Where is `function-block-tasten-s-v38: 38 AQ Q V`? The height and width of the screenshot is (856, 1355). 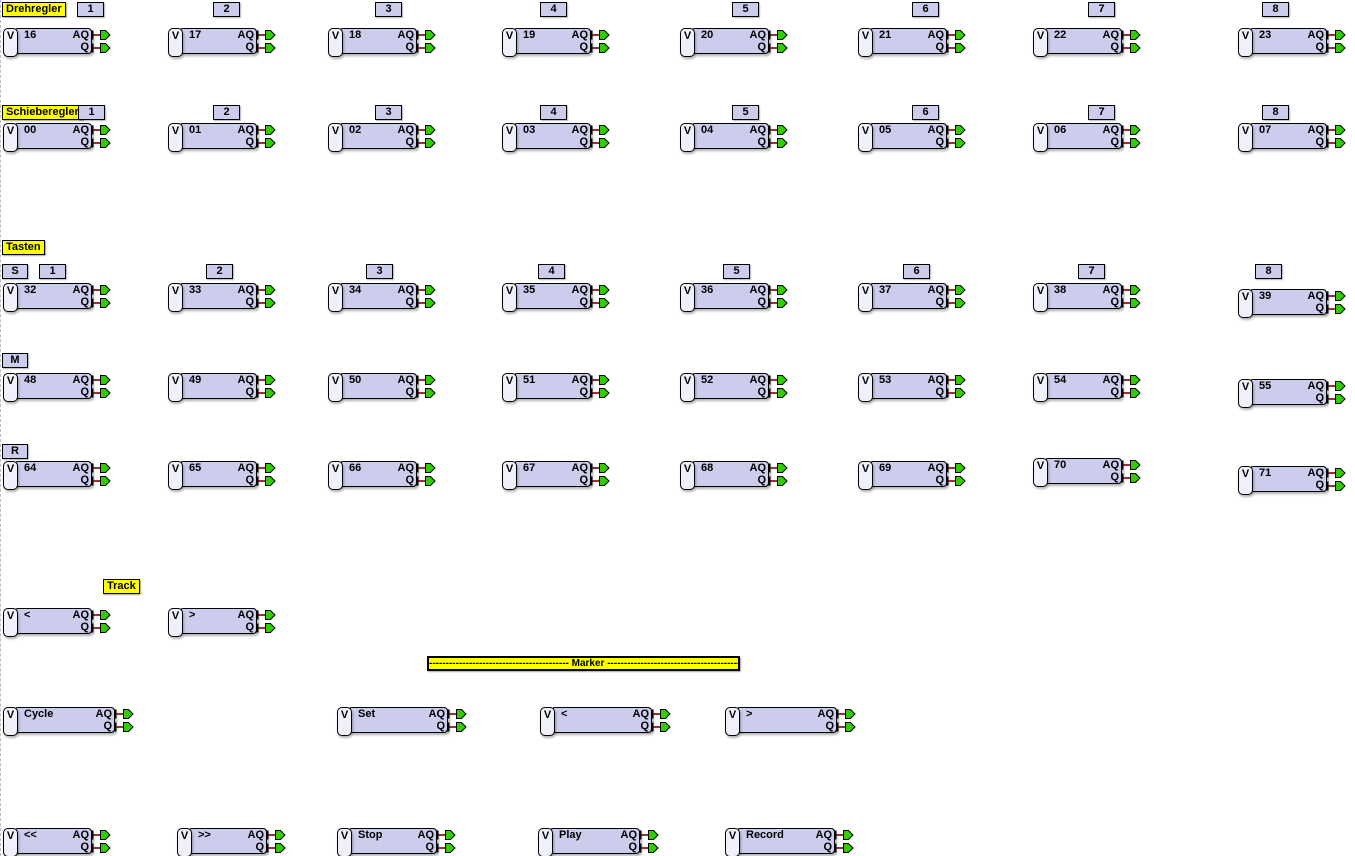 function-block-tasten-s-v38: 38 AQ Q V is located at coordinates (1087, 297).